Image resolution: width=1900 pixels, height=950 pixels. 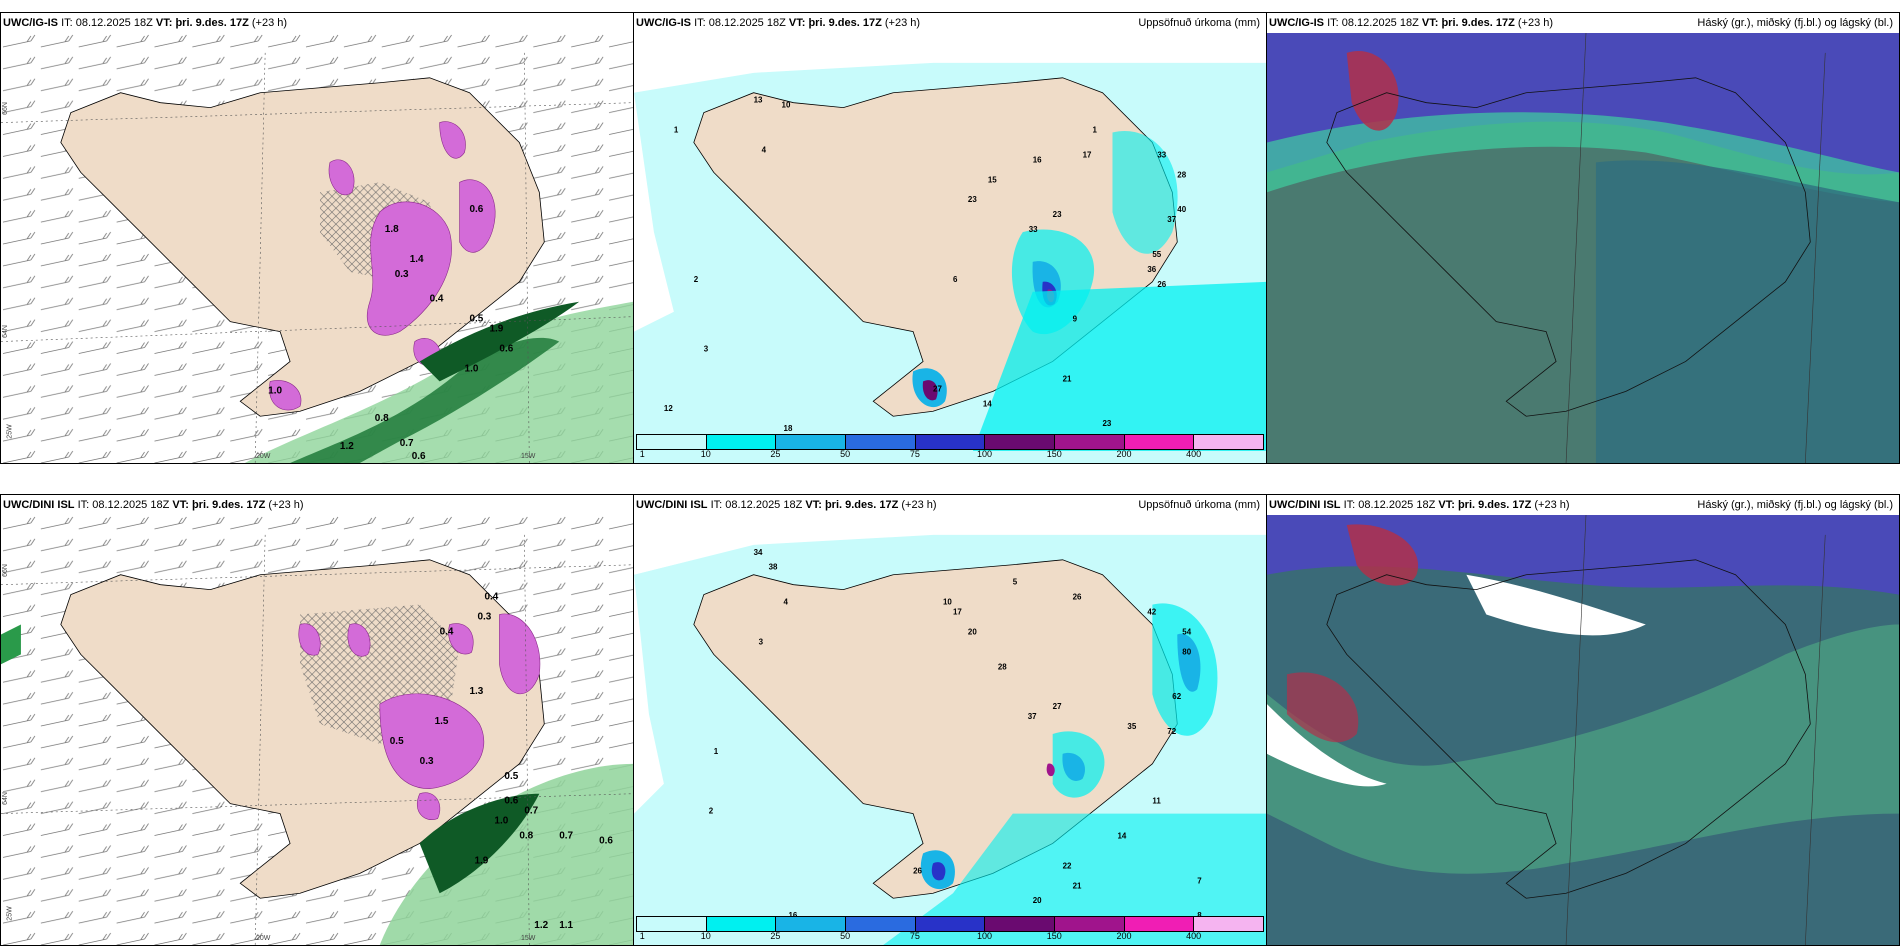 What do you see at coordinates (1077, 885) in the screenshot?
I see `svg-text: 21` at bounding box center [1077, 885].